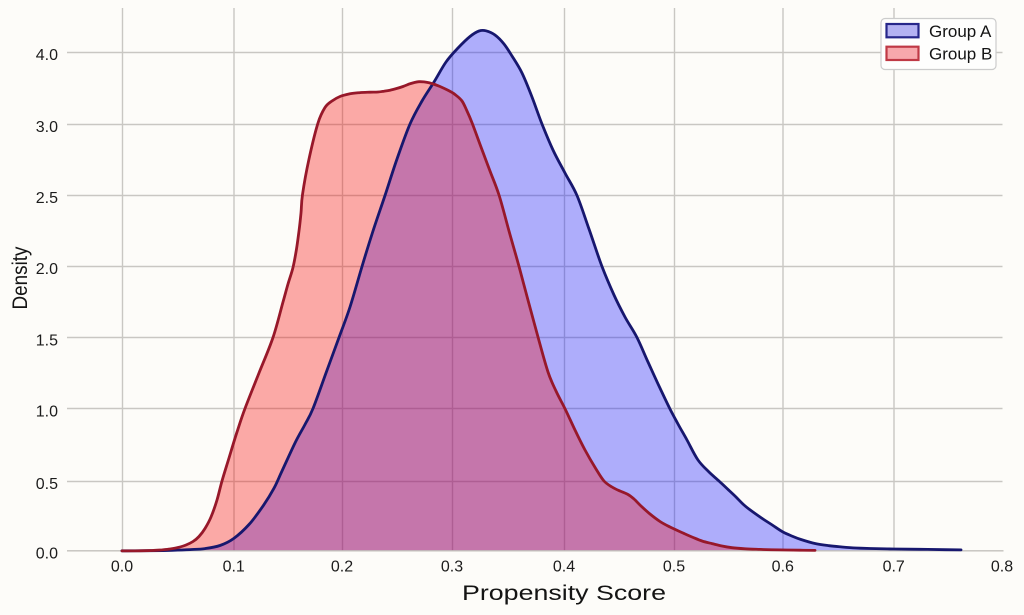 This screenshot has height=615, width=1024. What do you see at coordinates (47, 55) in the screenshot?
I see `svg-text: 4.0` at bounding box center [47, 55].